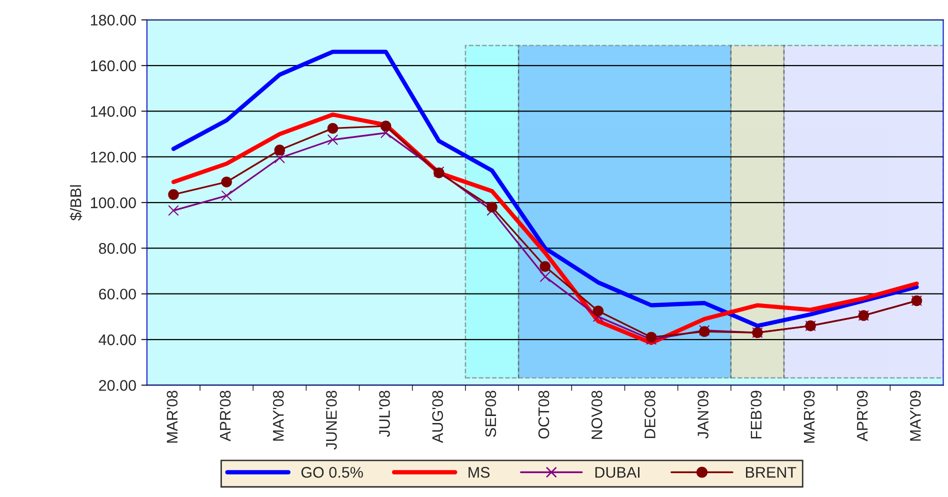  What do you see at coordinates (384, 413) in the screenshot?
I see `x-tick-label: JUL'08` at bounding box center [384, 413].